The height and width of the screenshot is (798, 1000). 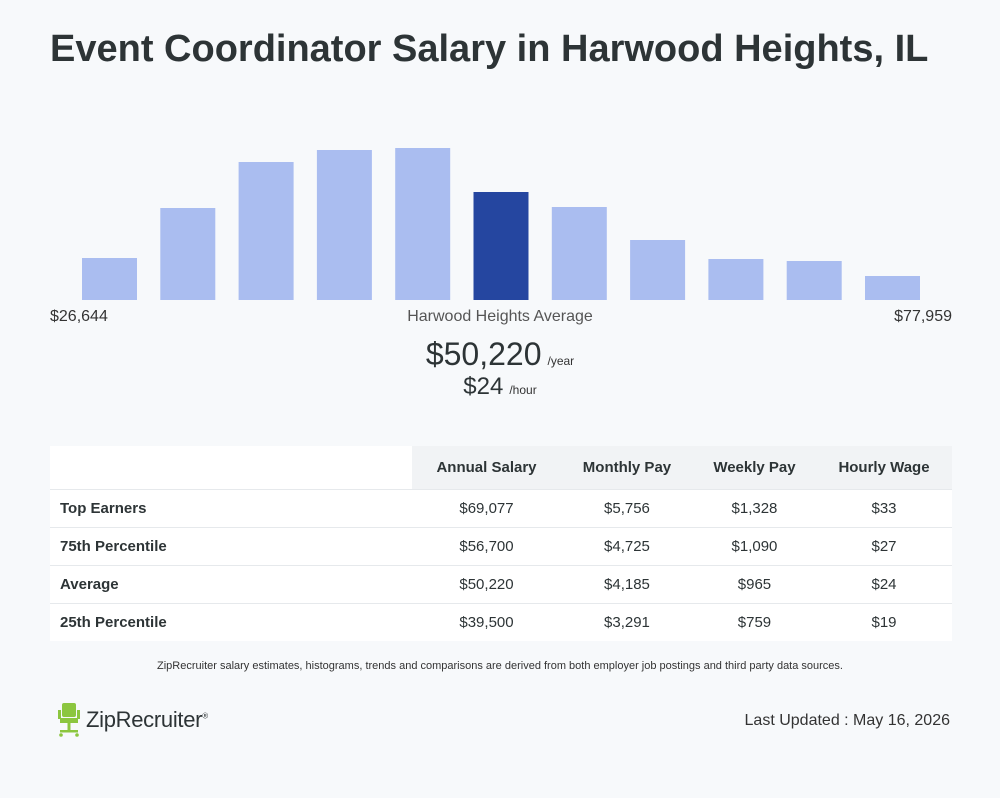 I want to click on average-hourly-unit: /hour, so click(x=523, y=390).